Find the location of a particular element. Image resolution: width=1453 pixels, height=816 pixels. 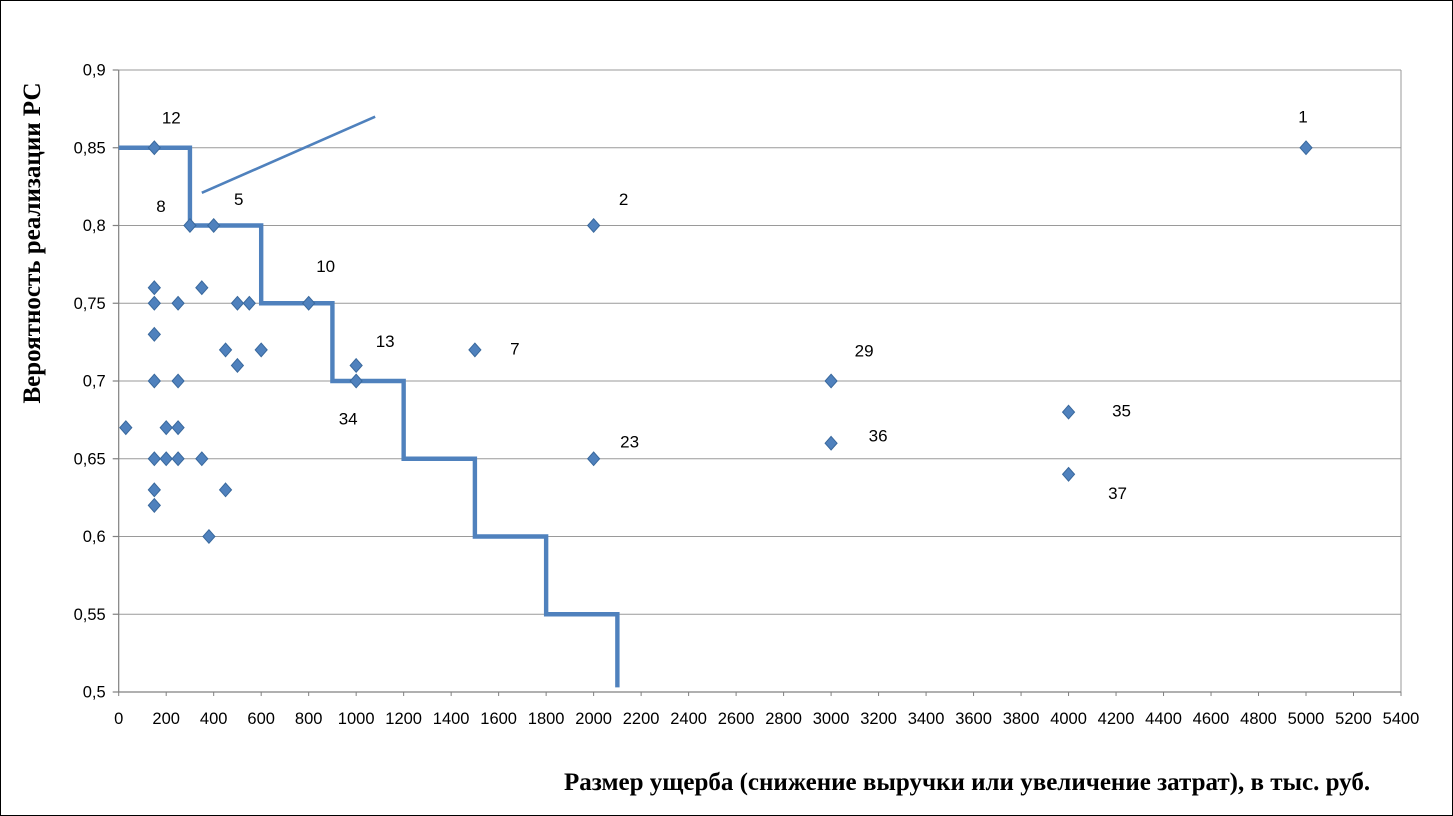

x-tick-label: 4600 is located at coordinates (1211, 719).